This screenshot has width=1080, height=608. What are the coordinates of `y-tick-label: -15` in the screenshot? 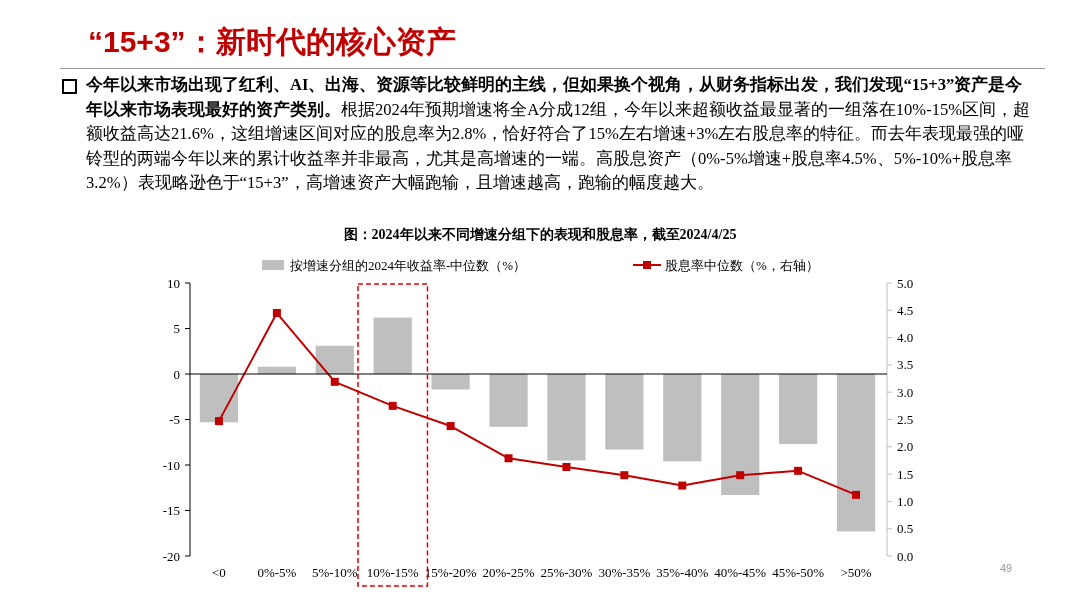 It's located at (171, 510).